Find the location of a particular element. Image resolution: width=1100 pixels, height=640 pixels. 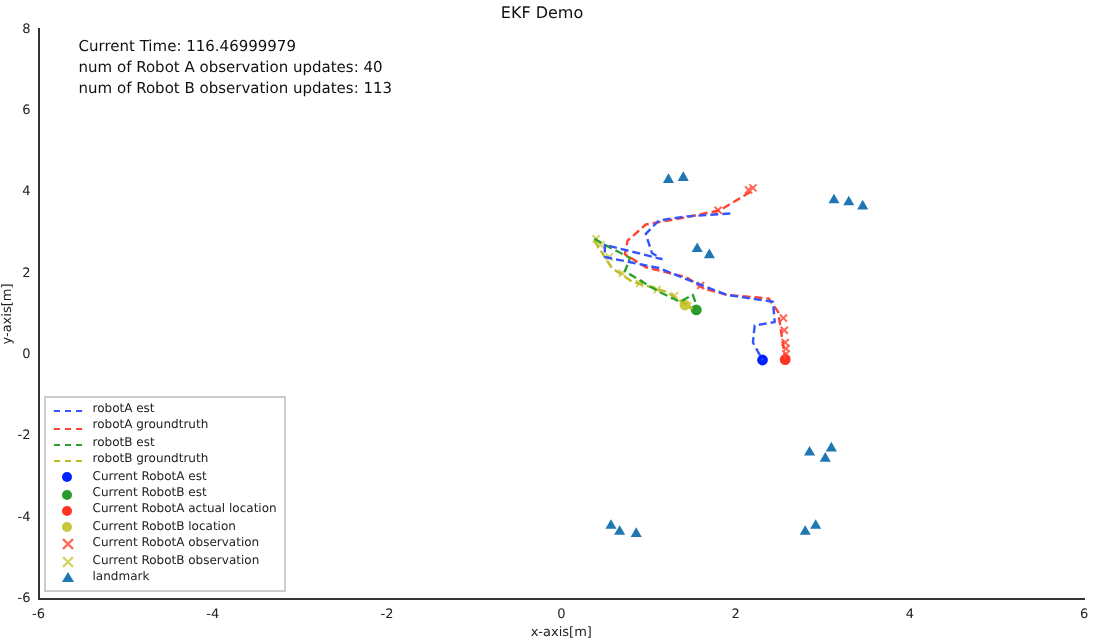

chart-title: EKF Demo is located at coordinates (542, 12).